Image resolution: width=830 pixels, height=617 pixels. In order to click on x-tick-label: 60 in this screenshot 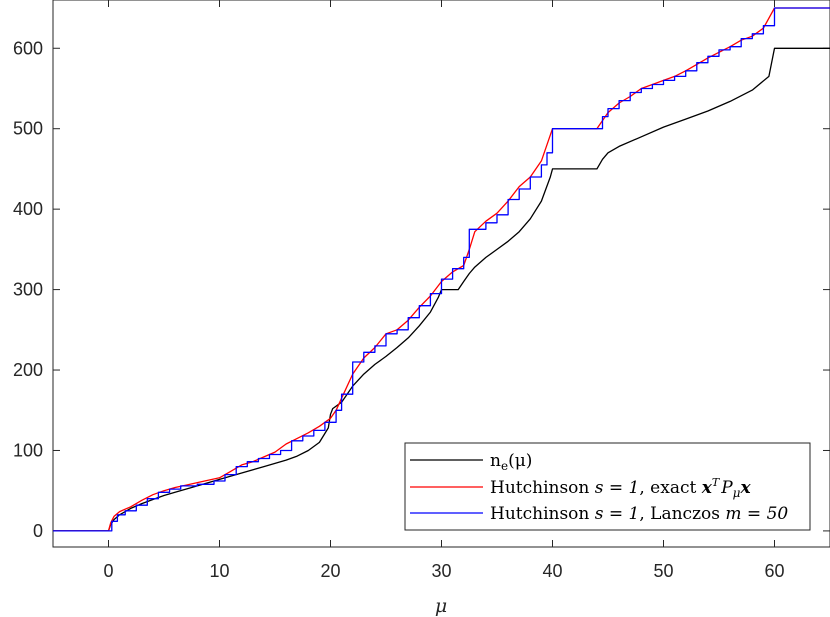, I will do `click(774, 571)`.